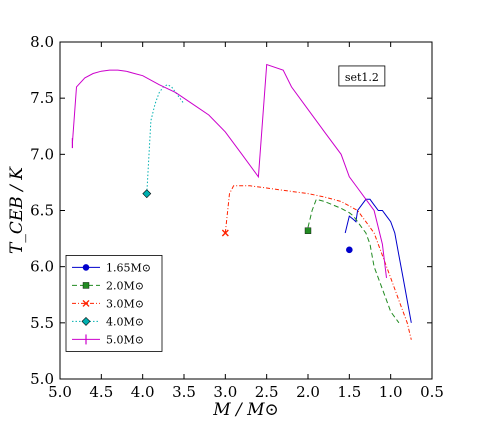  I want to click on legend-entry: 5.0M⊙, so click(108, 339).